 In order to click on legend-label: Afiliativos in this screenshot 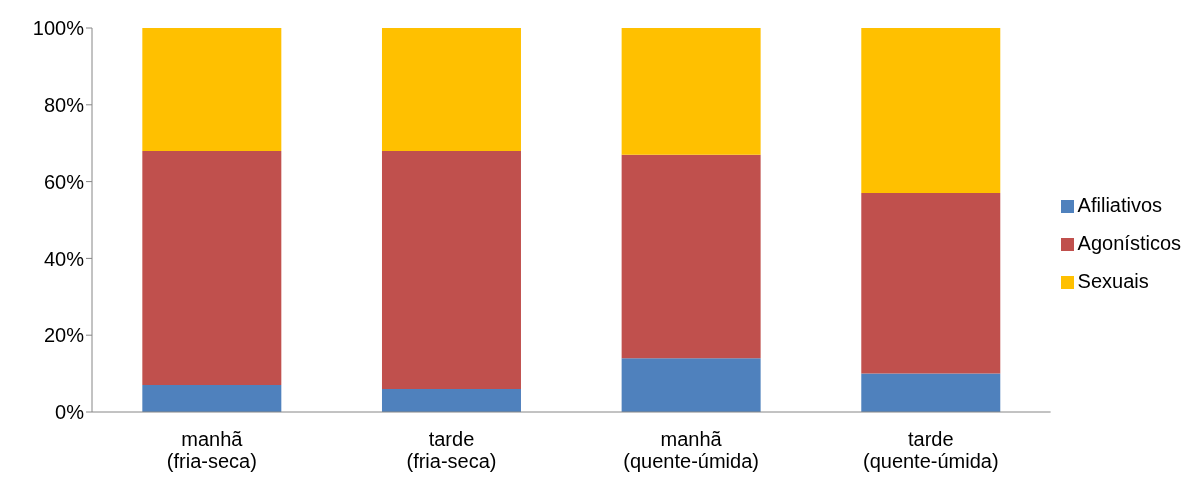, I will do `click(1120, 205)`.